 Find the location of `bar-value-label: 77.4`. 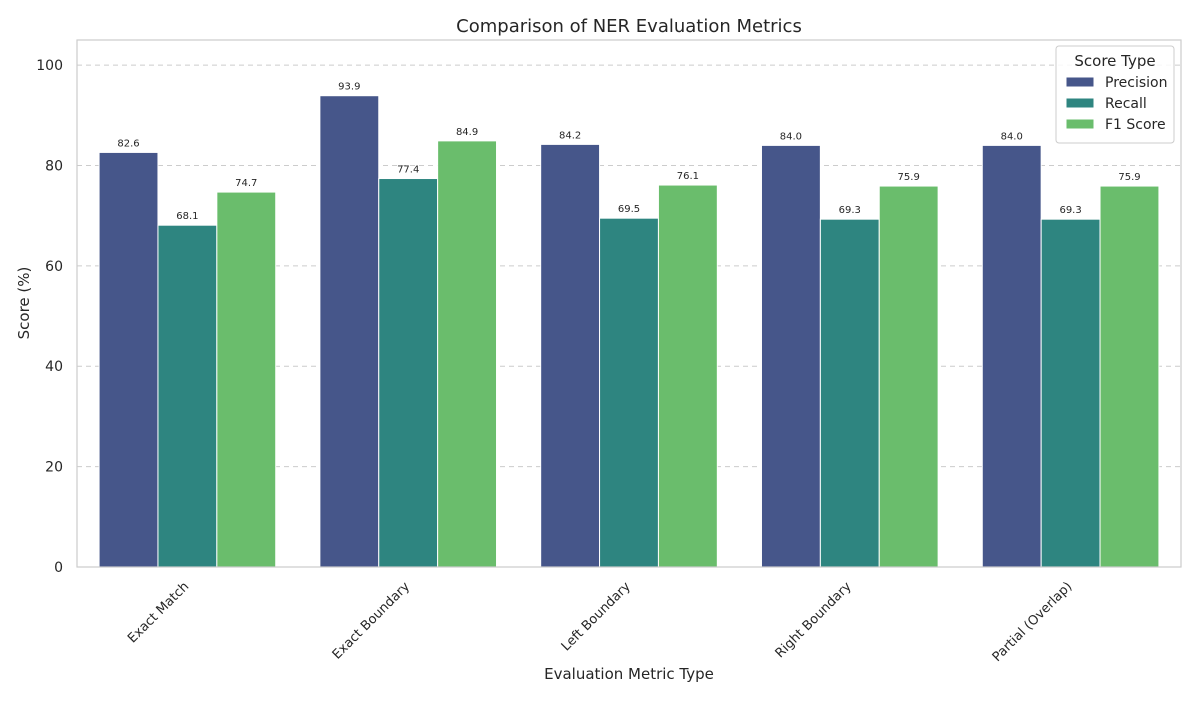

bar-value-label: 77.4 is located at coordinates (408, 170).